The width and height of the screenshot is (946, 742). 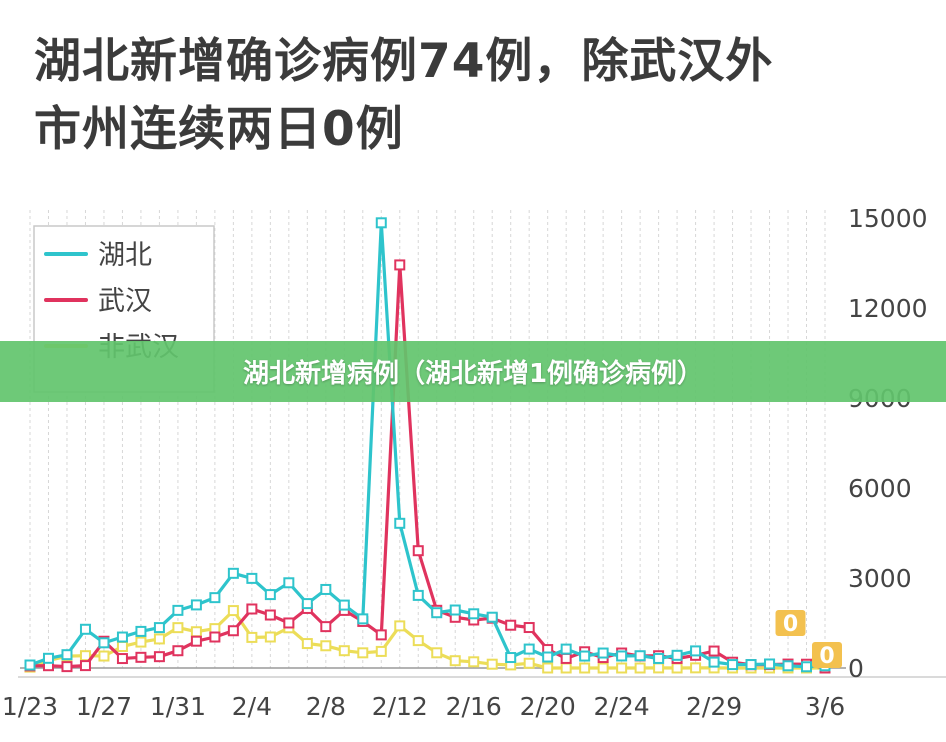 I want to click on chart-title-line-1: 湖北新增确诊病例74例，除武汉外, so click(x=404, y=61).